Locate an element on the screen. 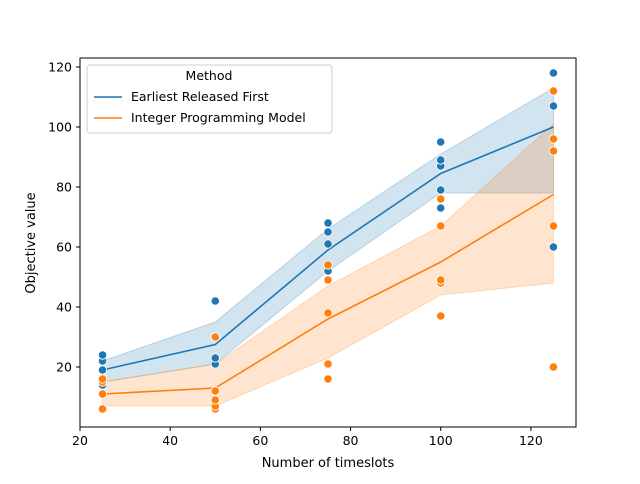  x-axis-label: Number of timeslots is located at coordinates (328, 463).